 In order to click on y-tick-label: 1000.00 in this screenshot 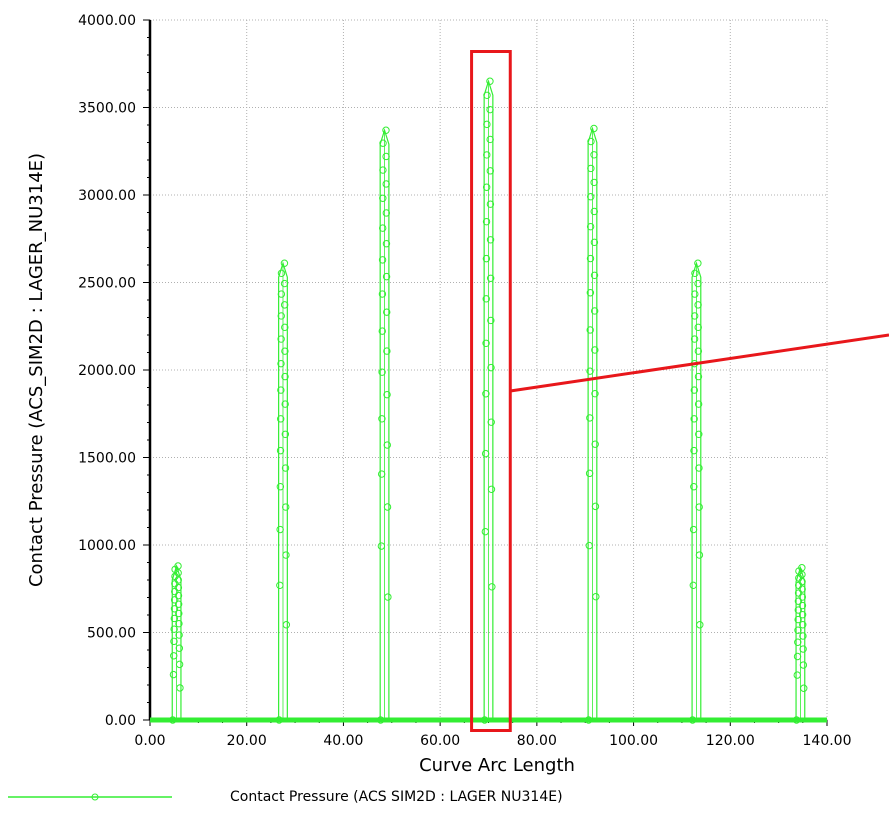, I will do `click(107, 546)`.